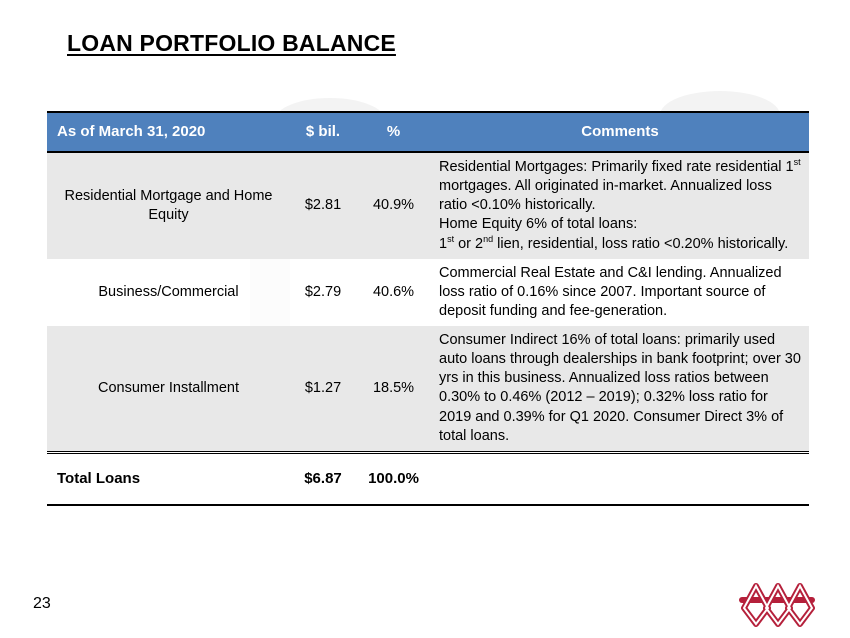 This screenshot has width=850, height=638. Describe the element at coordinates (168, 479) in the screenshot. I see `total-label: Total Loans` at that location.